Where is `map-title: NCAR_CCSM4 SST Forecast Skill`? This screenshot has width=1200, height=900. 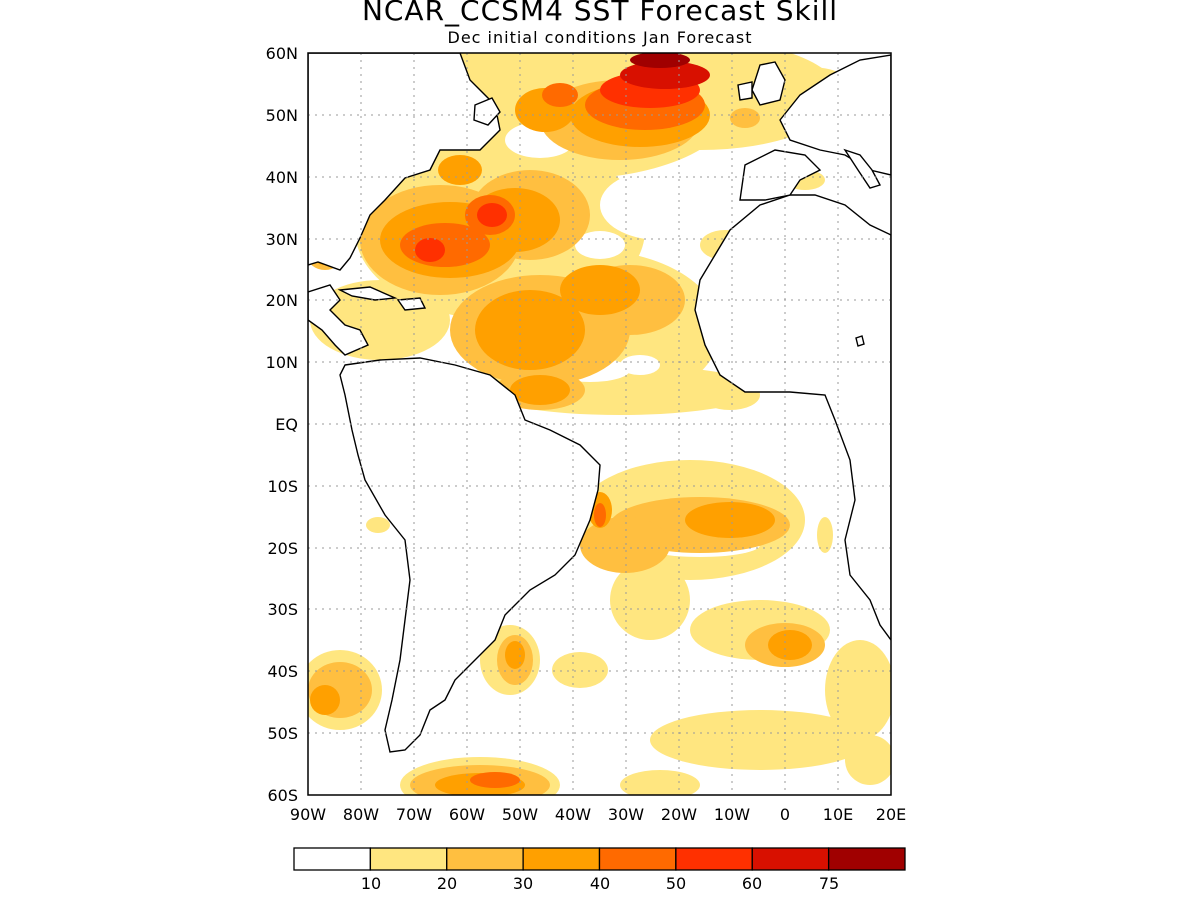 map-title: NCAR_CCSM4 SST Forecast Skill is located at coordinates (600, 13).